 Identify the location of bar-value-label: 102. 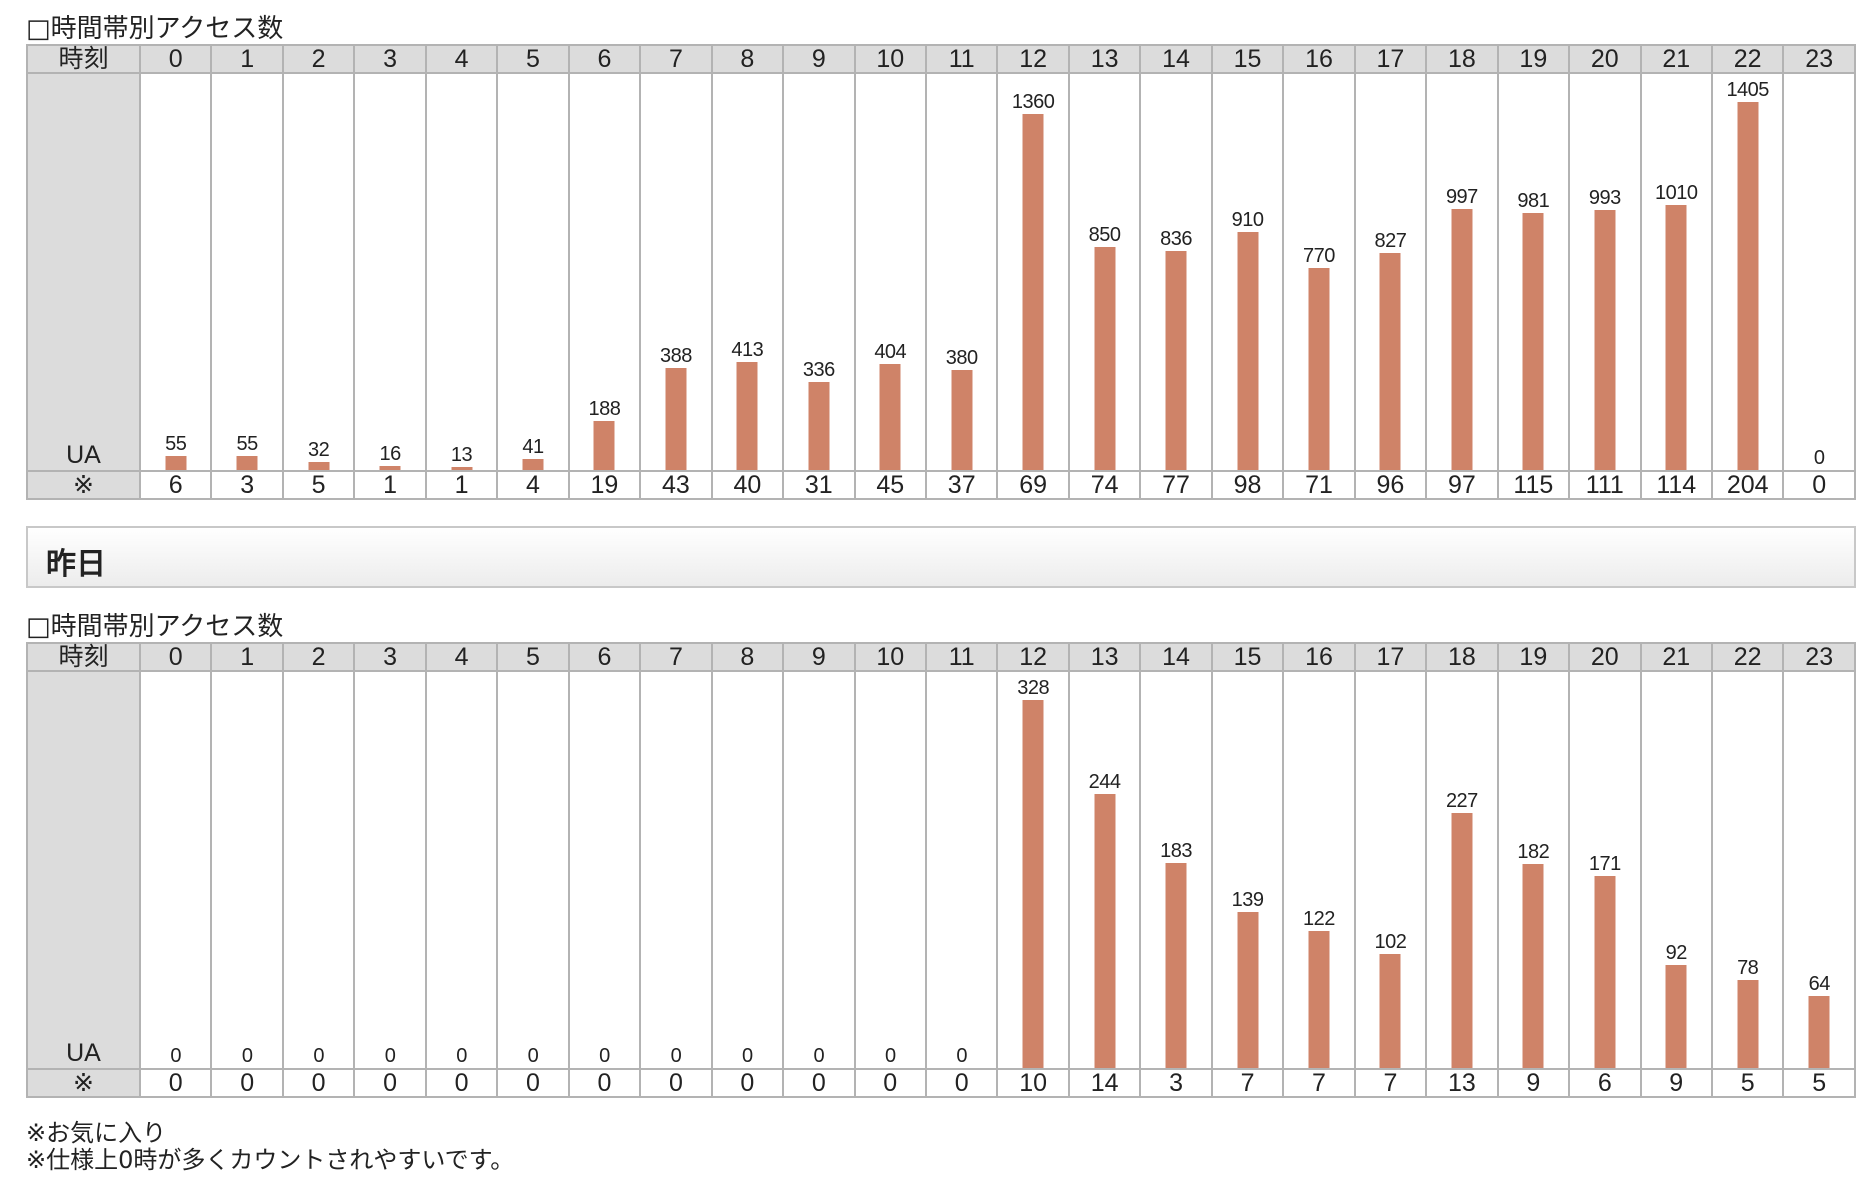
(1390, 942).